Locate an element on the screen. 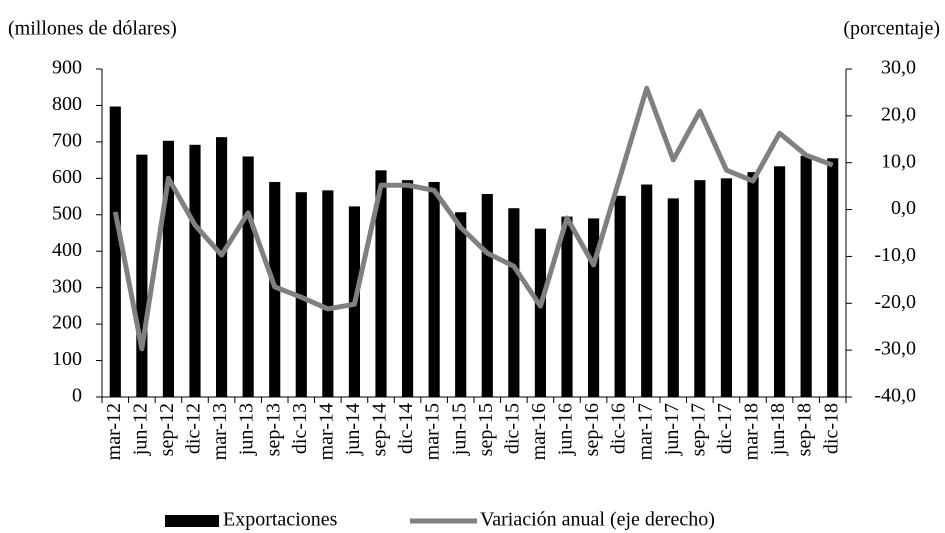 This screenshot has width=945, height=533. y-tick-label: 100 is located at coordinates (67, 359).